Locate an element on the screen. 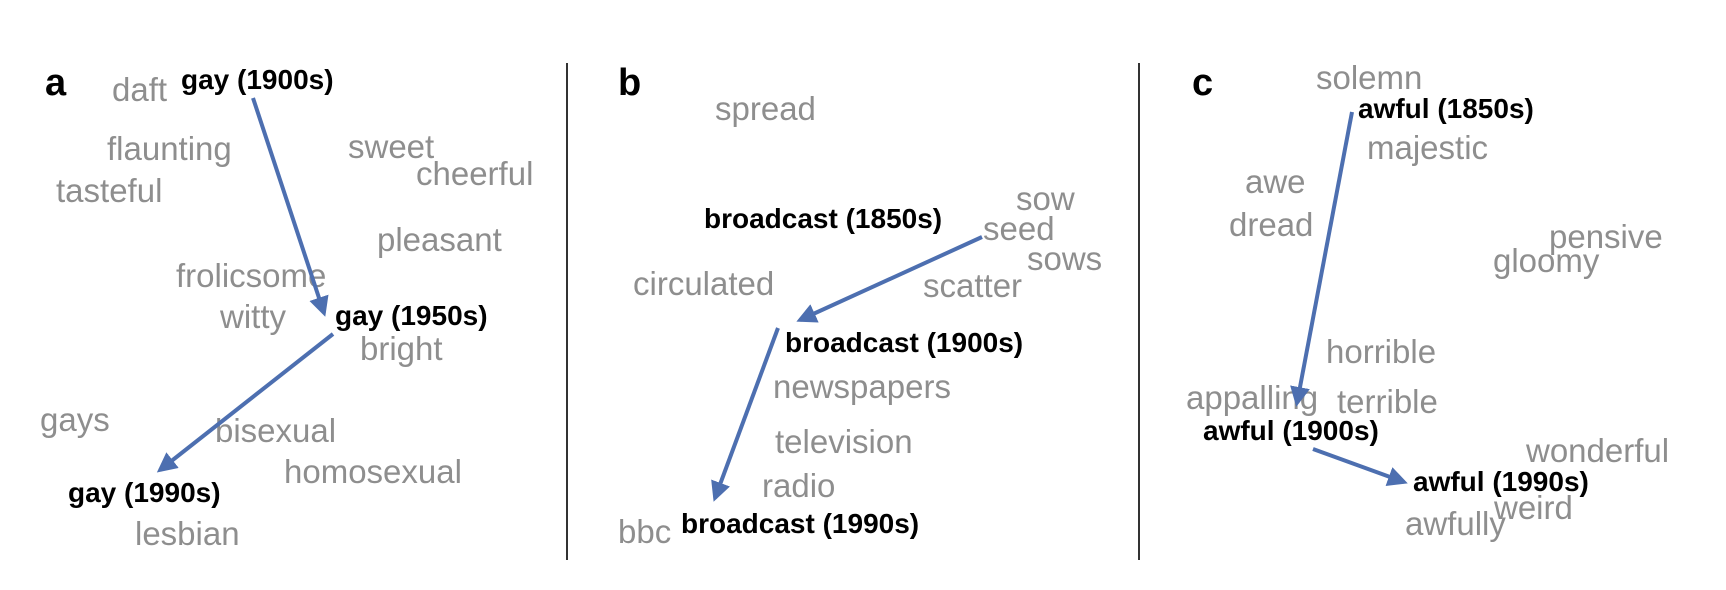 The height and width of the screenshot is (590, 1726). neighbor-word: bbc is located at coordinates (644, 531).